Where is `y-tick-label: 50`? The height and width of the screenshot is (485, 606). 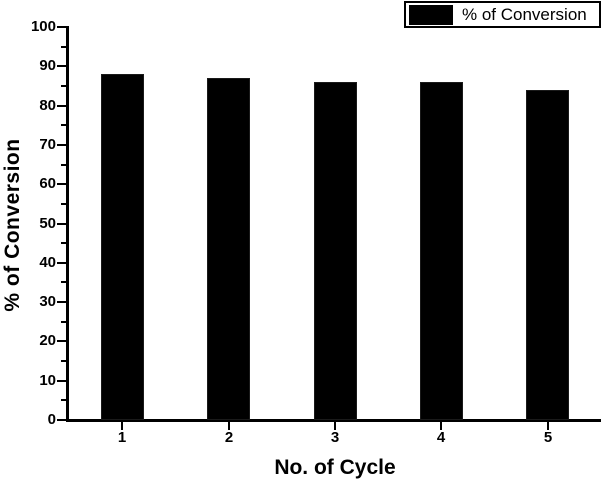 y-tick-label: 50 is located at coordinates (47, 223).